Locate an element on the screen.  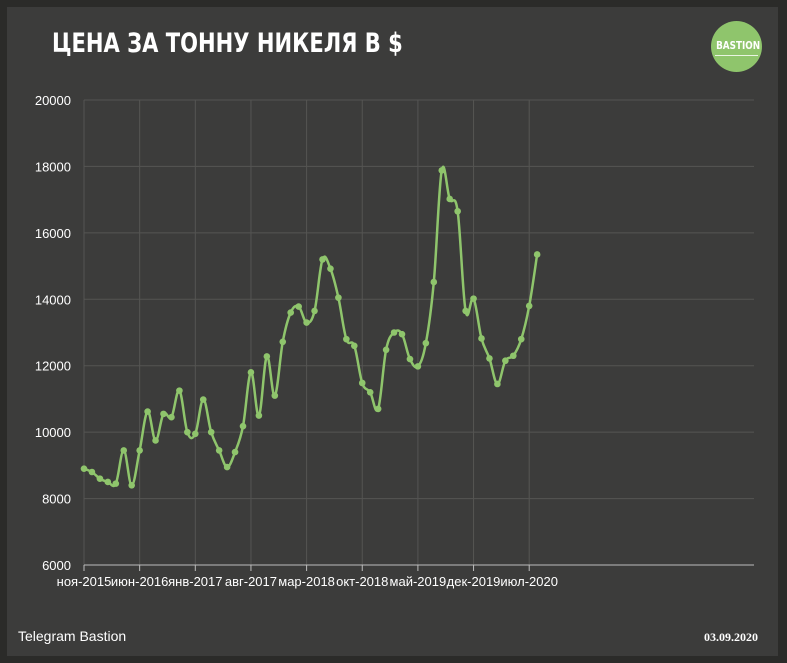
x-tick-label: авг-2017 is located at coordinates (251, 581).